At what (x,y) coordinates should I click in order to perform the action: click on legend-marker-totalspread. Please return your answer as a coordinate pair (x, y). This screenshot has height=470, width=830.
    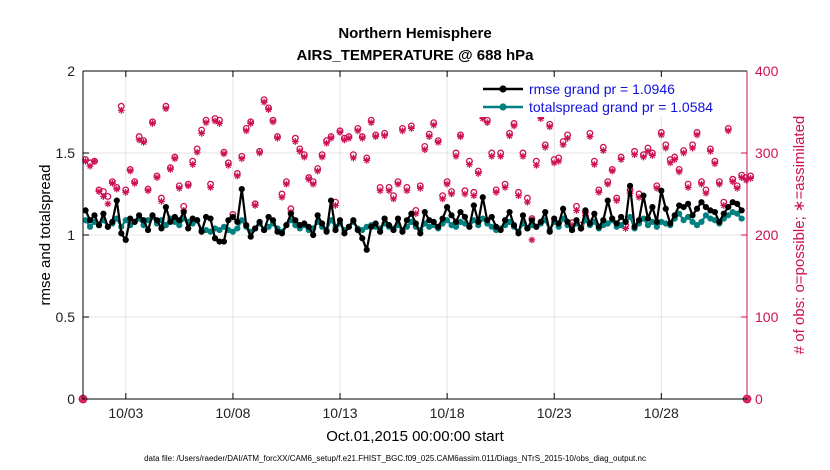
    Looking at the image, I should click on (503, 107).